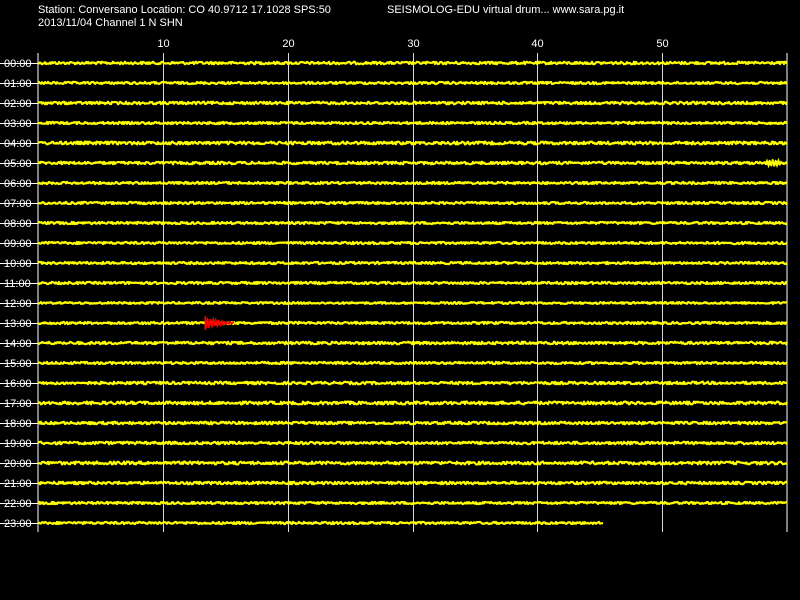 The height and width of the screenshot is (600, 800). Describe the element at coordinates (18, 84) in the screenshot. I see `hour-label: 01:00` at that location.